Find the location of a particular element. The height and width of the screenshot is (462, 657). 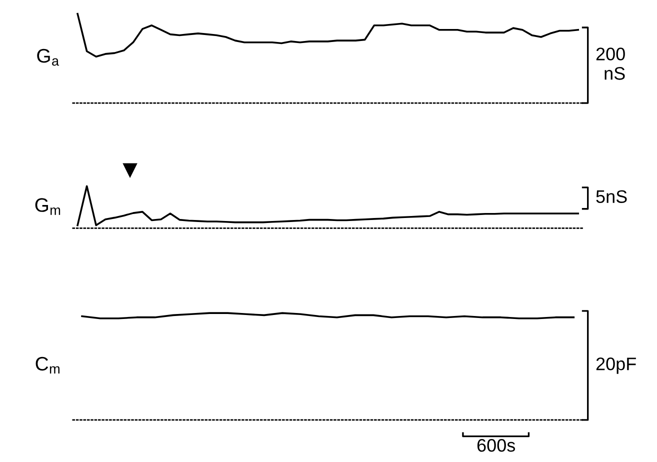

text: 20pF is located at coordinates (616, 366).